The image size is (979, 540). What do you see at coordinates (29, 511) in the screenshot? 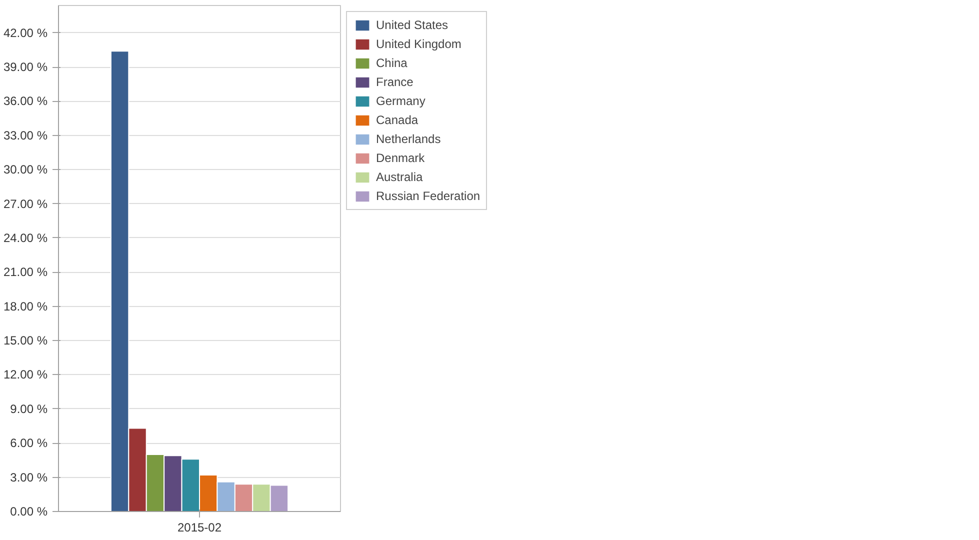
I see `y-tick-label: 0.00 %` at bounding box center [29, 511].